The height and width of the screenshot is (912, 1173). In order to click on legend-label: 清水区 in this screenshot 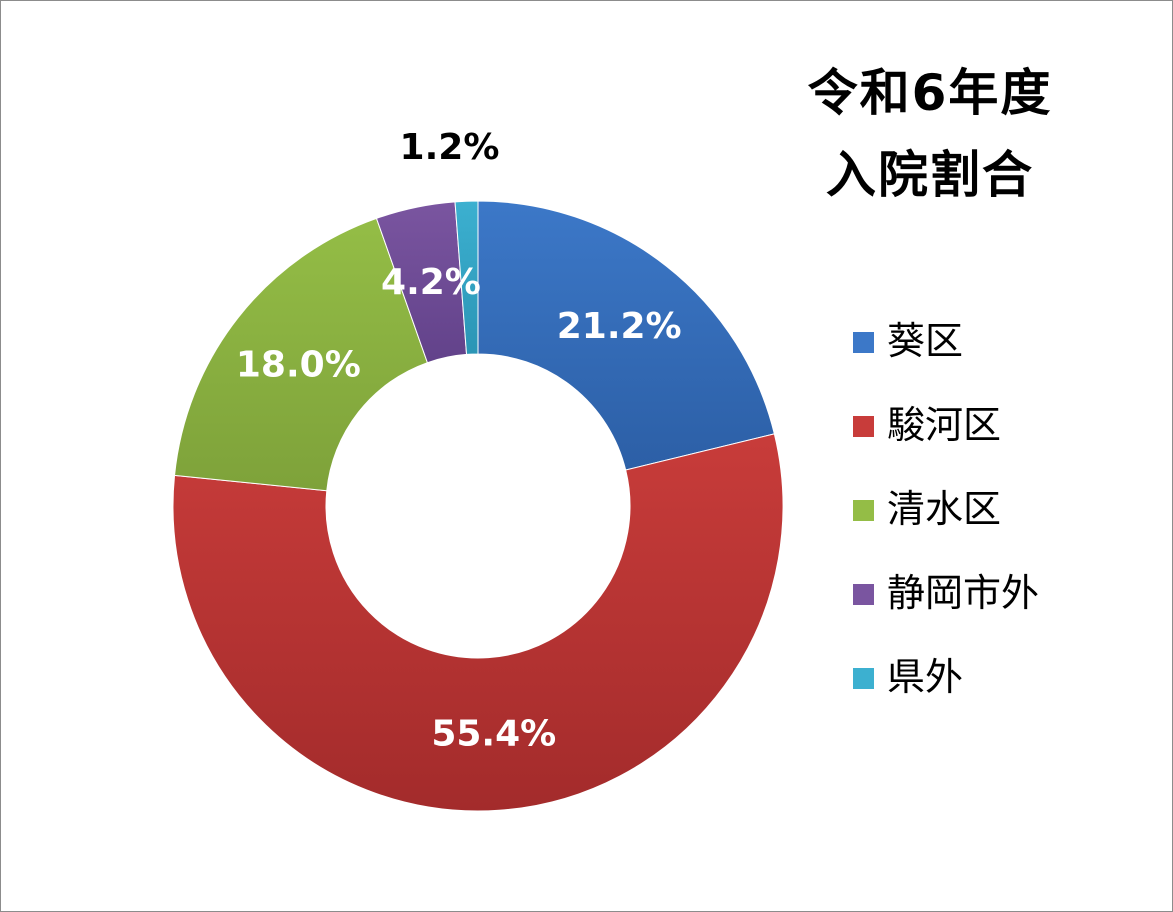, I will do `click(944, 509)`.